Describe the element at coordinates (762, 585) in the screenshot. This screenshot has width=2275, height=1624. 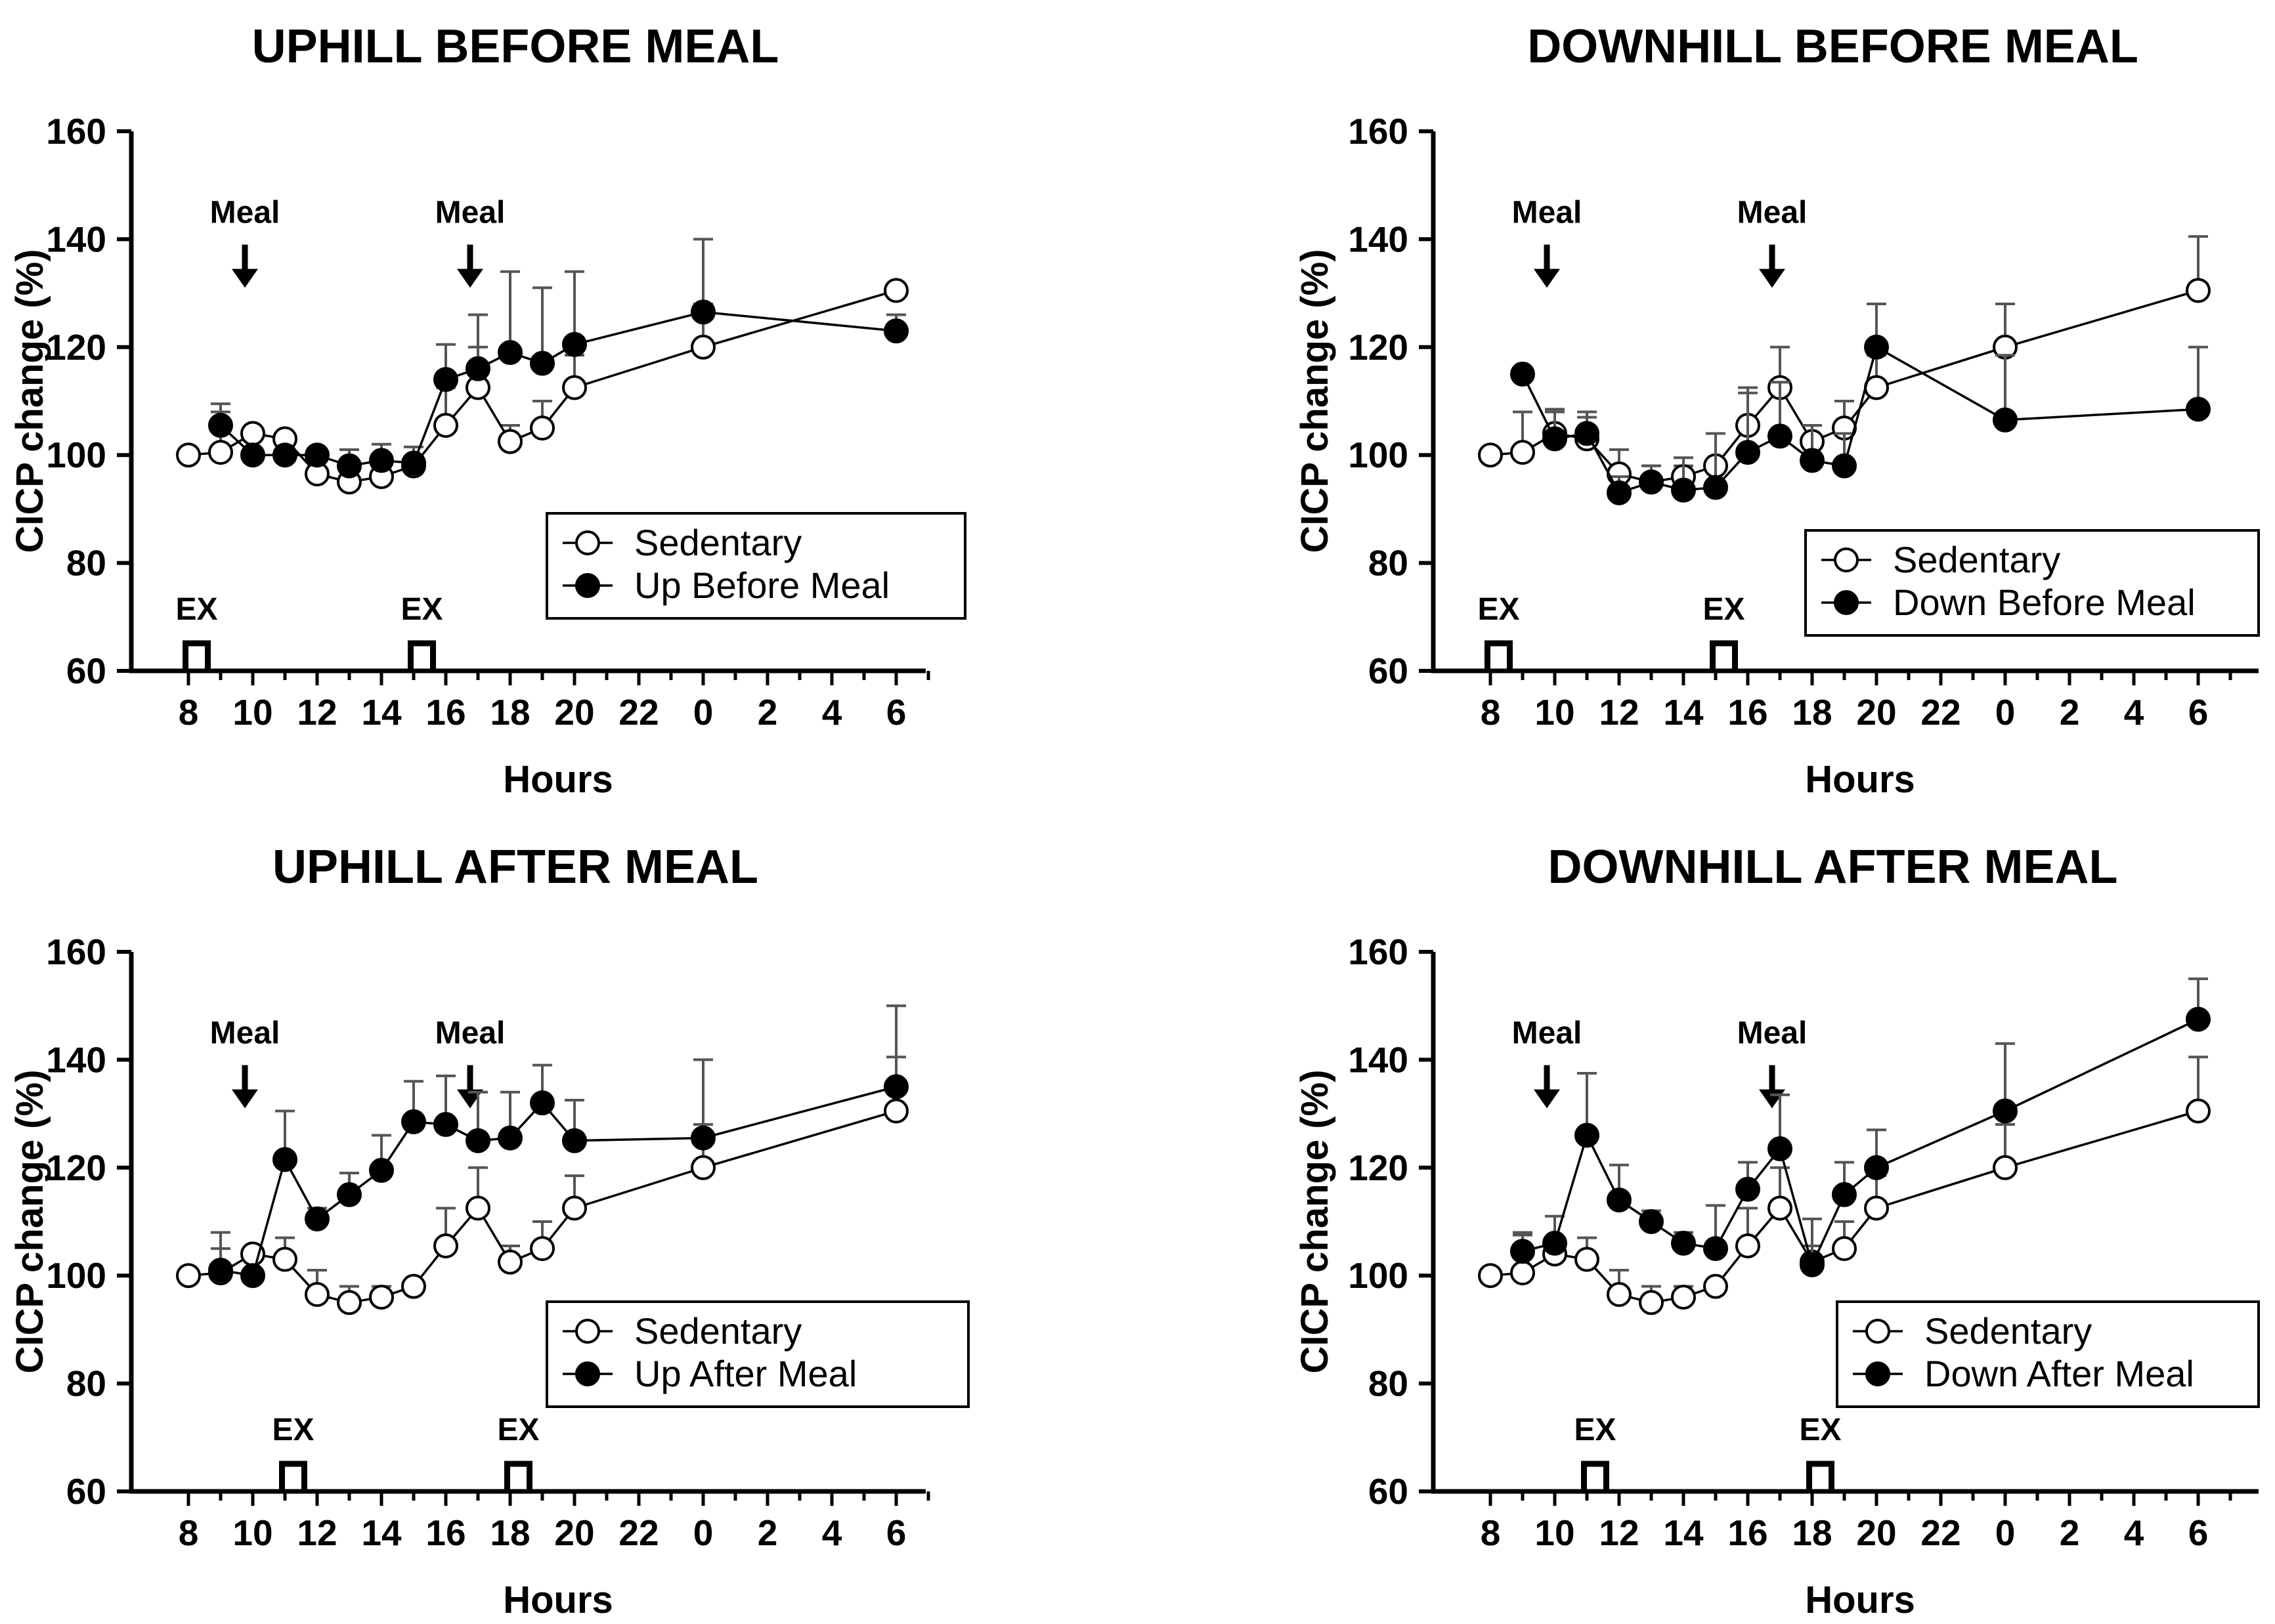
I see `legend-label: Up Before Meal` at that location.